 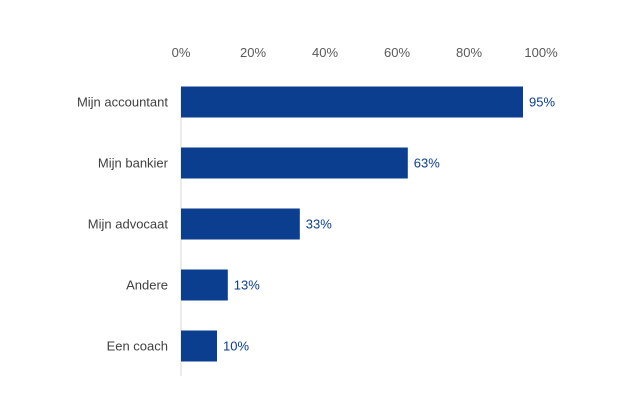 What do you see at coordinates (247, 285) in the screenshot?
I see `data-label: 13%` at bounding box center [247, 285].